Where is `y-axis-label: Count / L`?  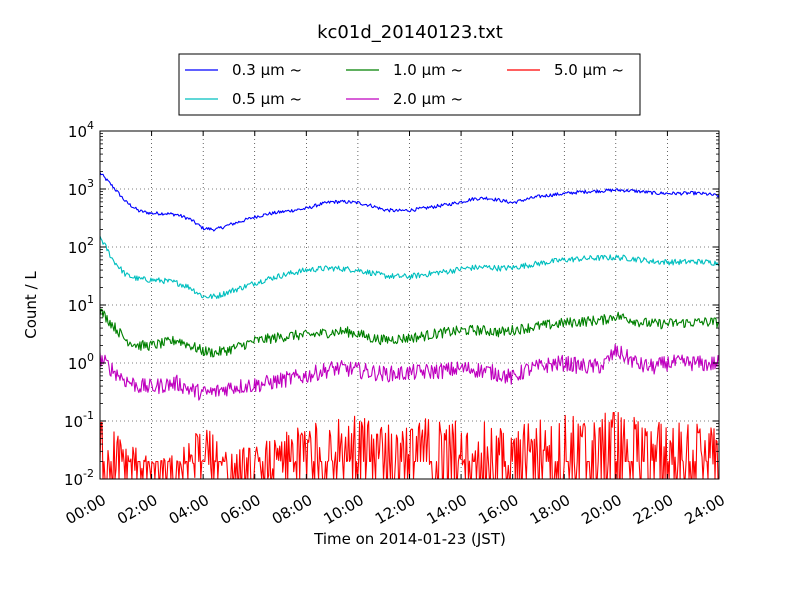 y-axis-label: Count / L is located at coordinates (31, 305).